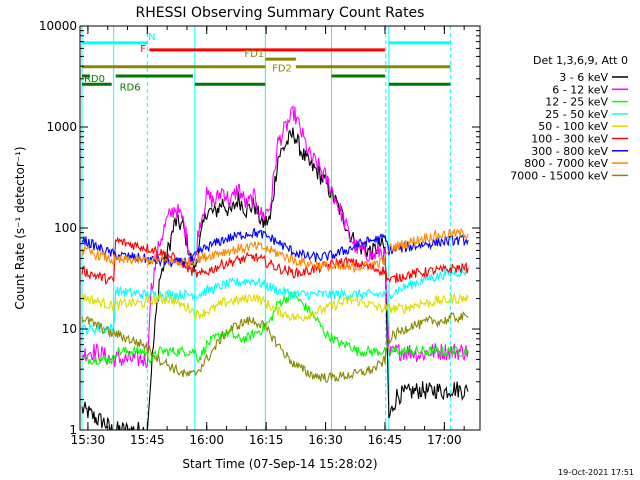 This screenshot has width=640, height=480. Describe the element at coordinates (88, 440) in the screenshot. I see `x-tick-label: 15:30` at that location.